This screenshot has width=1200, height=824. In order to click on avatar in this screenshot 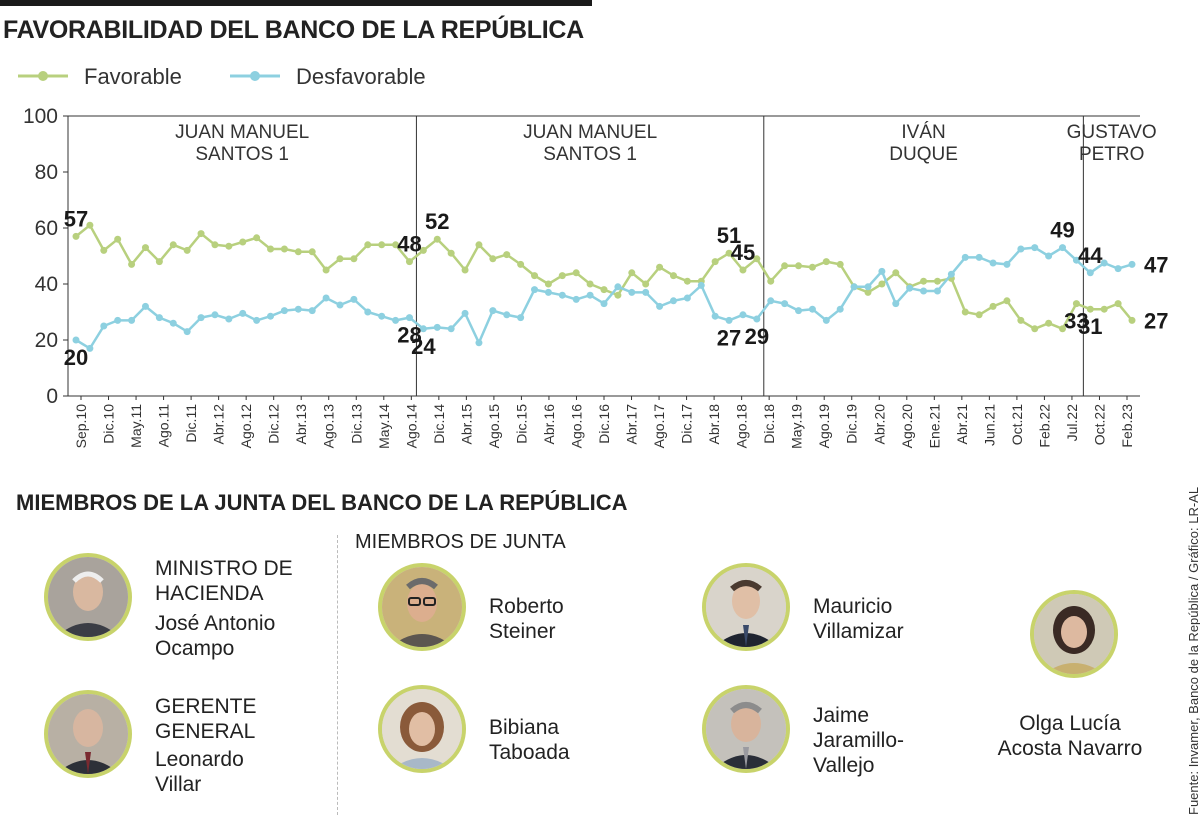, I will do `click(422, 607)`.